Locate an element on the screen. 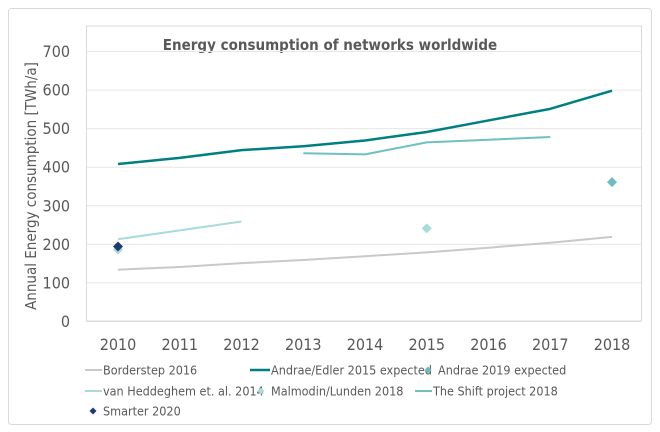 The width and height of the screenshot is (660, 432). x-tick-label: 2018 is located at coordinates (612, 344).